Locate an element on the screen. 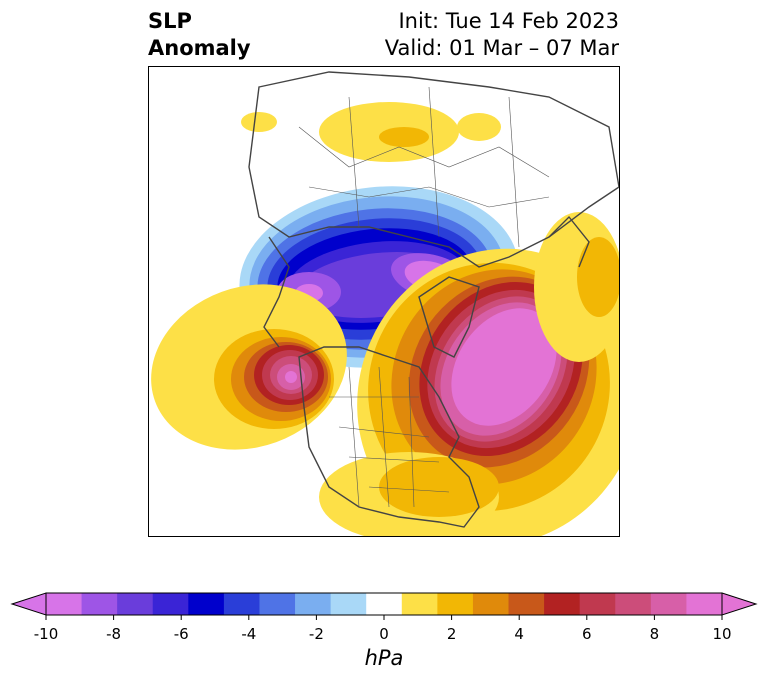  colorbar-tick-label: -2 is located at coordinates (316, 634).